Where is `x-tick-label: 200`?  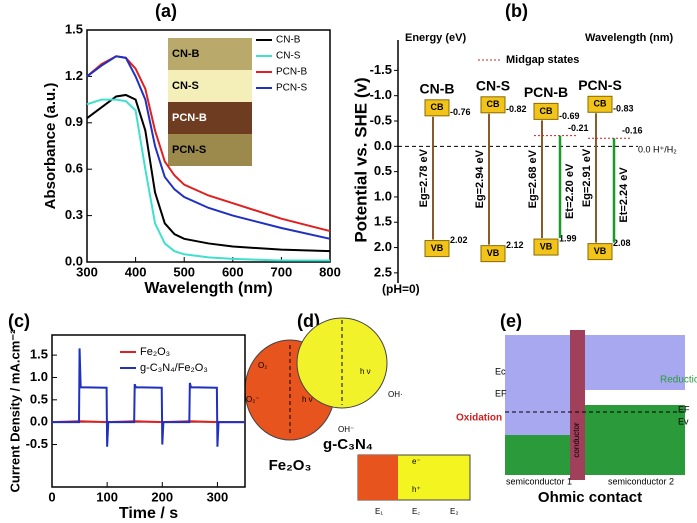
x-tick-label: 200 is located at coordinates (162, 496).